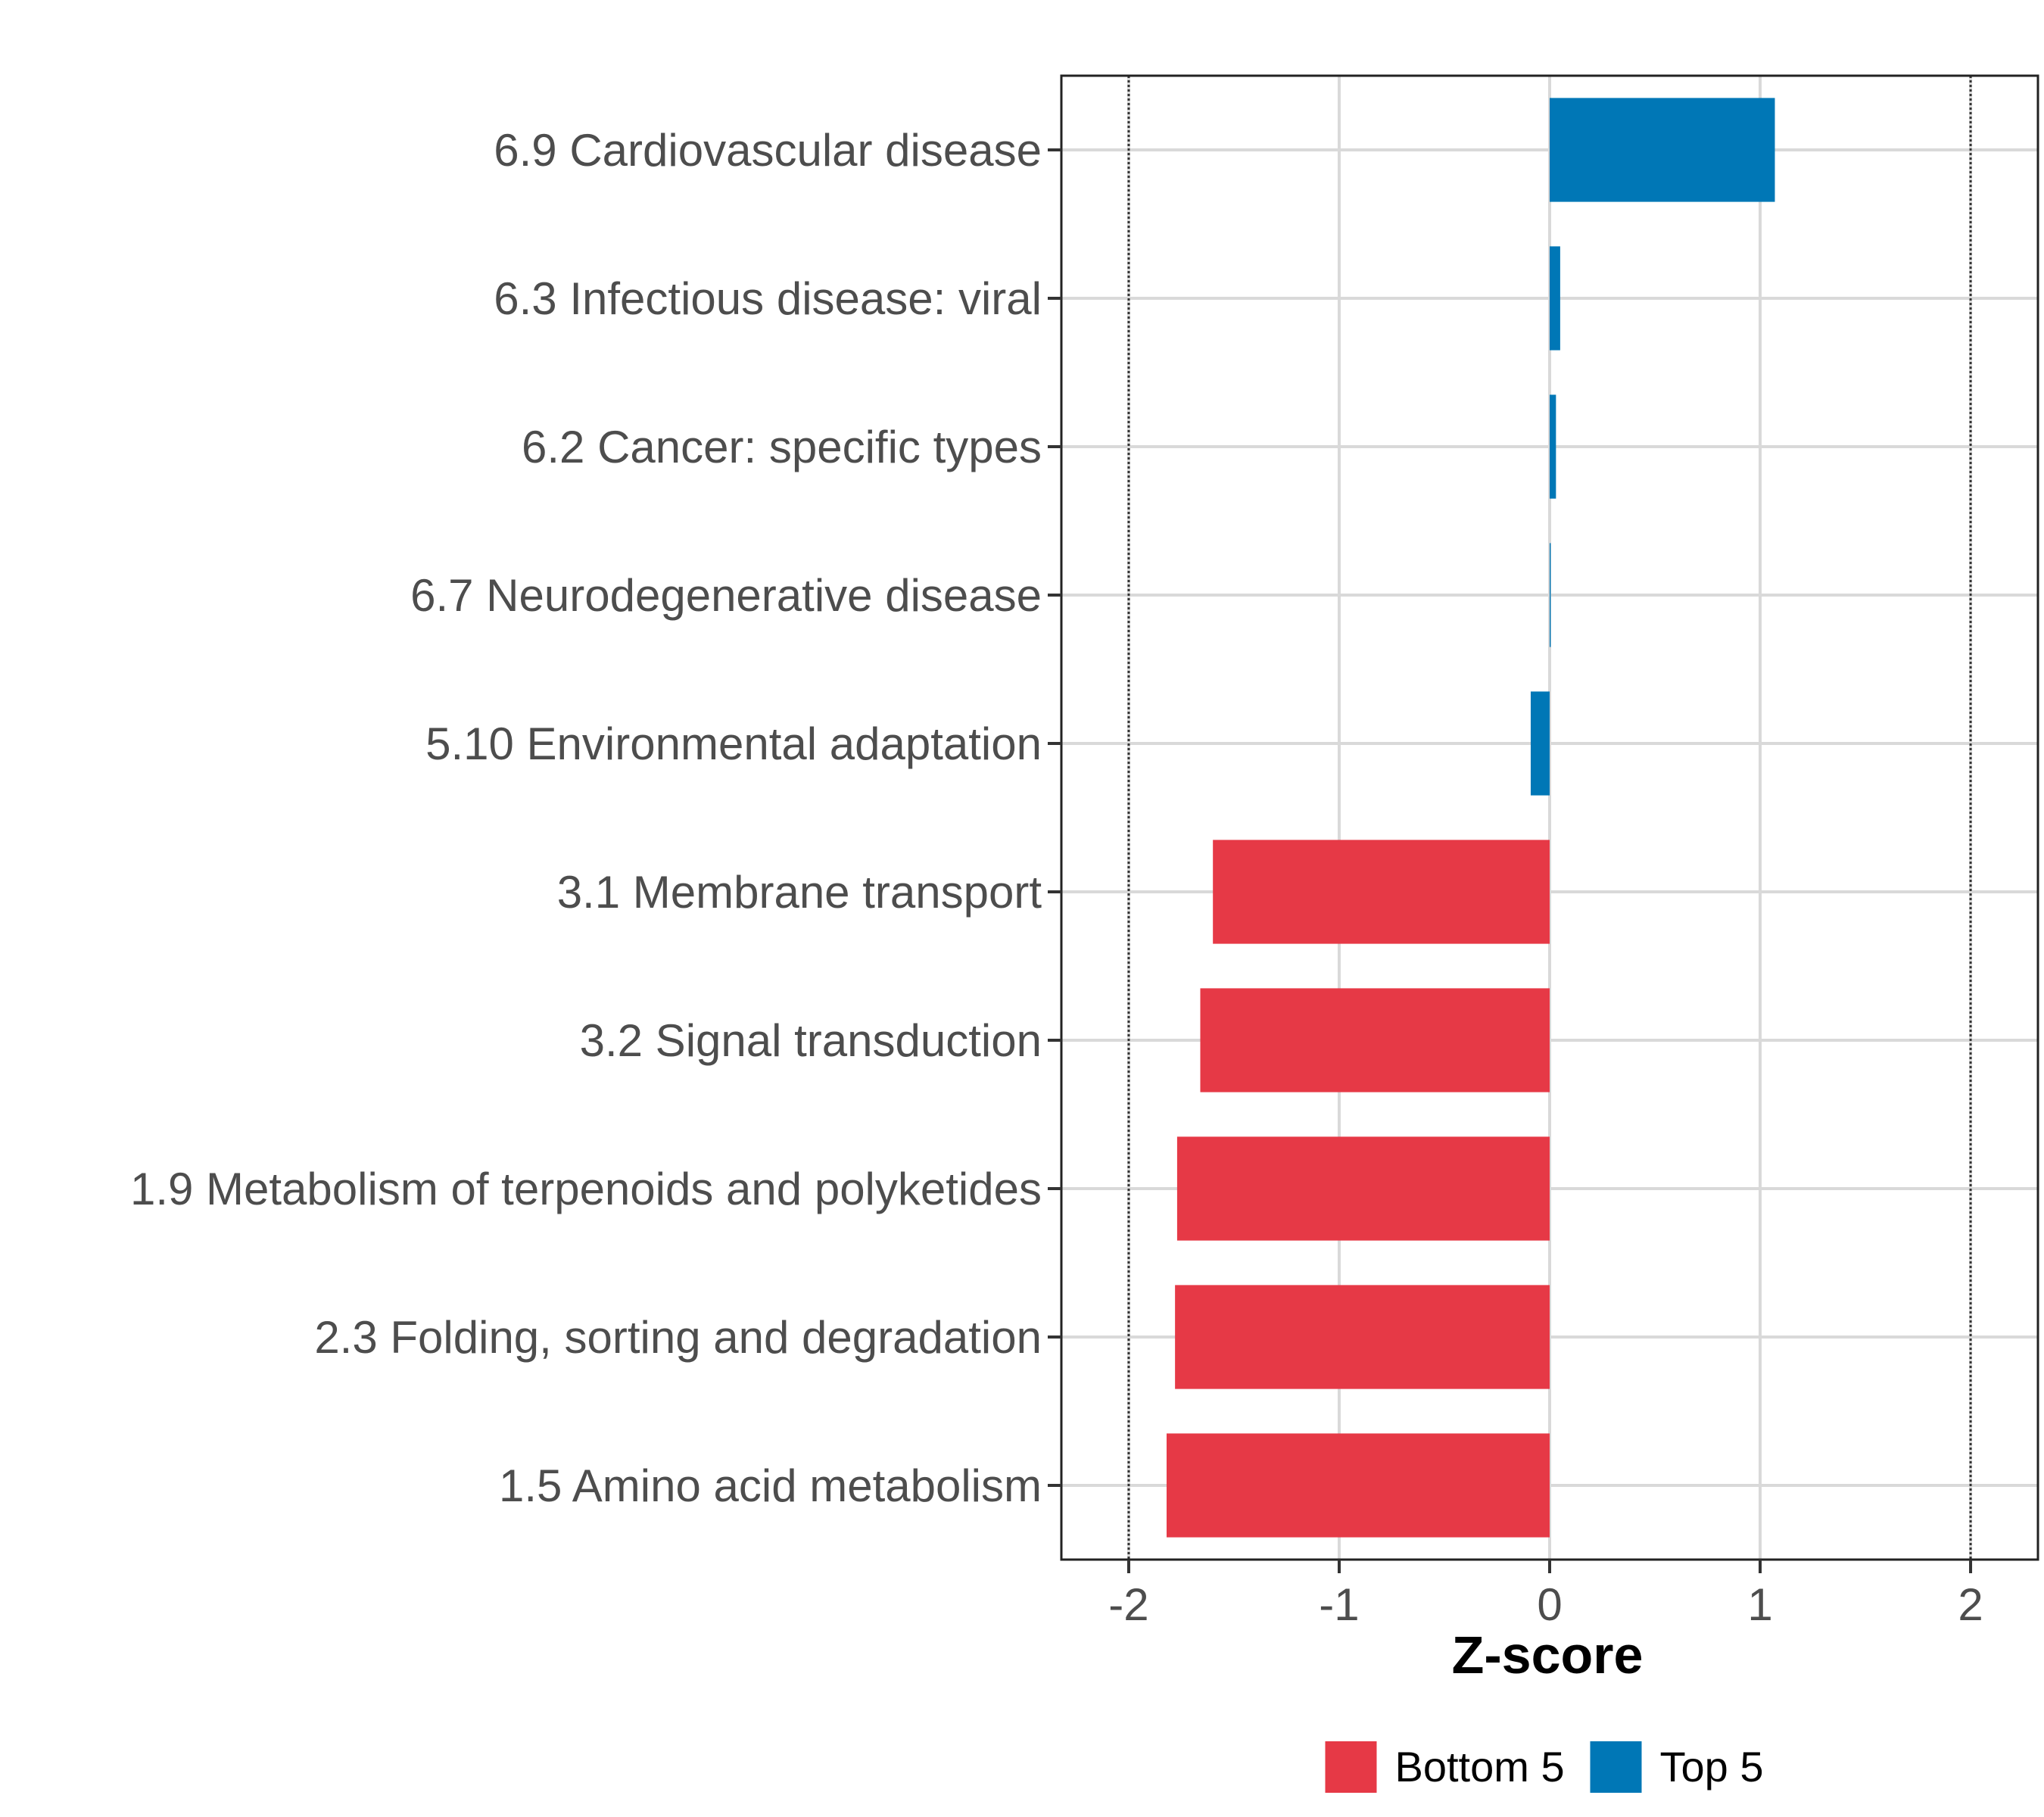 The width and height of the screenshot is (2044, 1817). I want to click on x-axis: -2 -1 0 1 2, so click(1545, 1595).